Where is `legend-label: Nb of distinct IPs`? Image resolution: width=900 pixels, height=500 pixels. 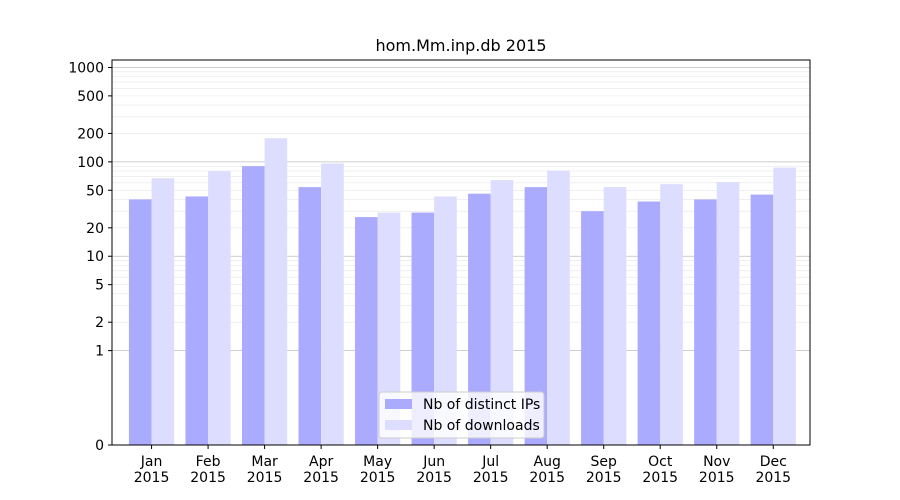 legend-label: Nb of distinct IPs is located at coordinates (481, 405).